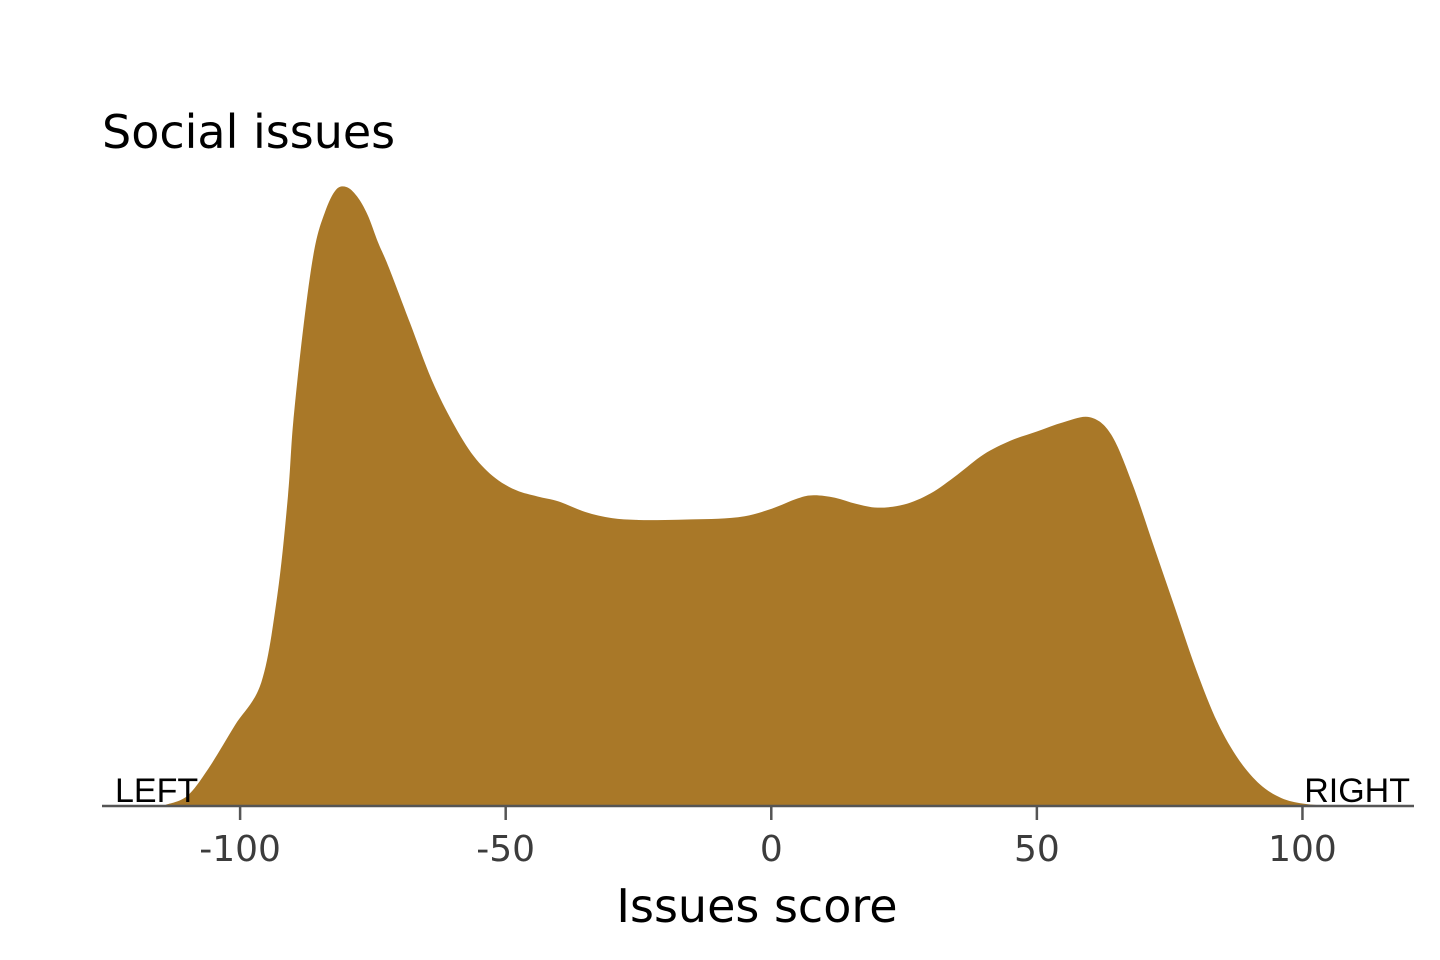  Describe the element at coordinates (756, 906) in the screenshot. I see `x-axis-title: Issues score` at that location.